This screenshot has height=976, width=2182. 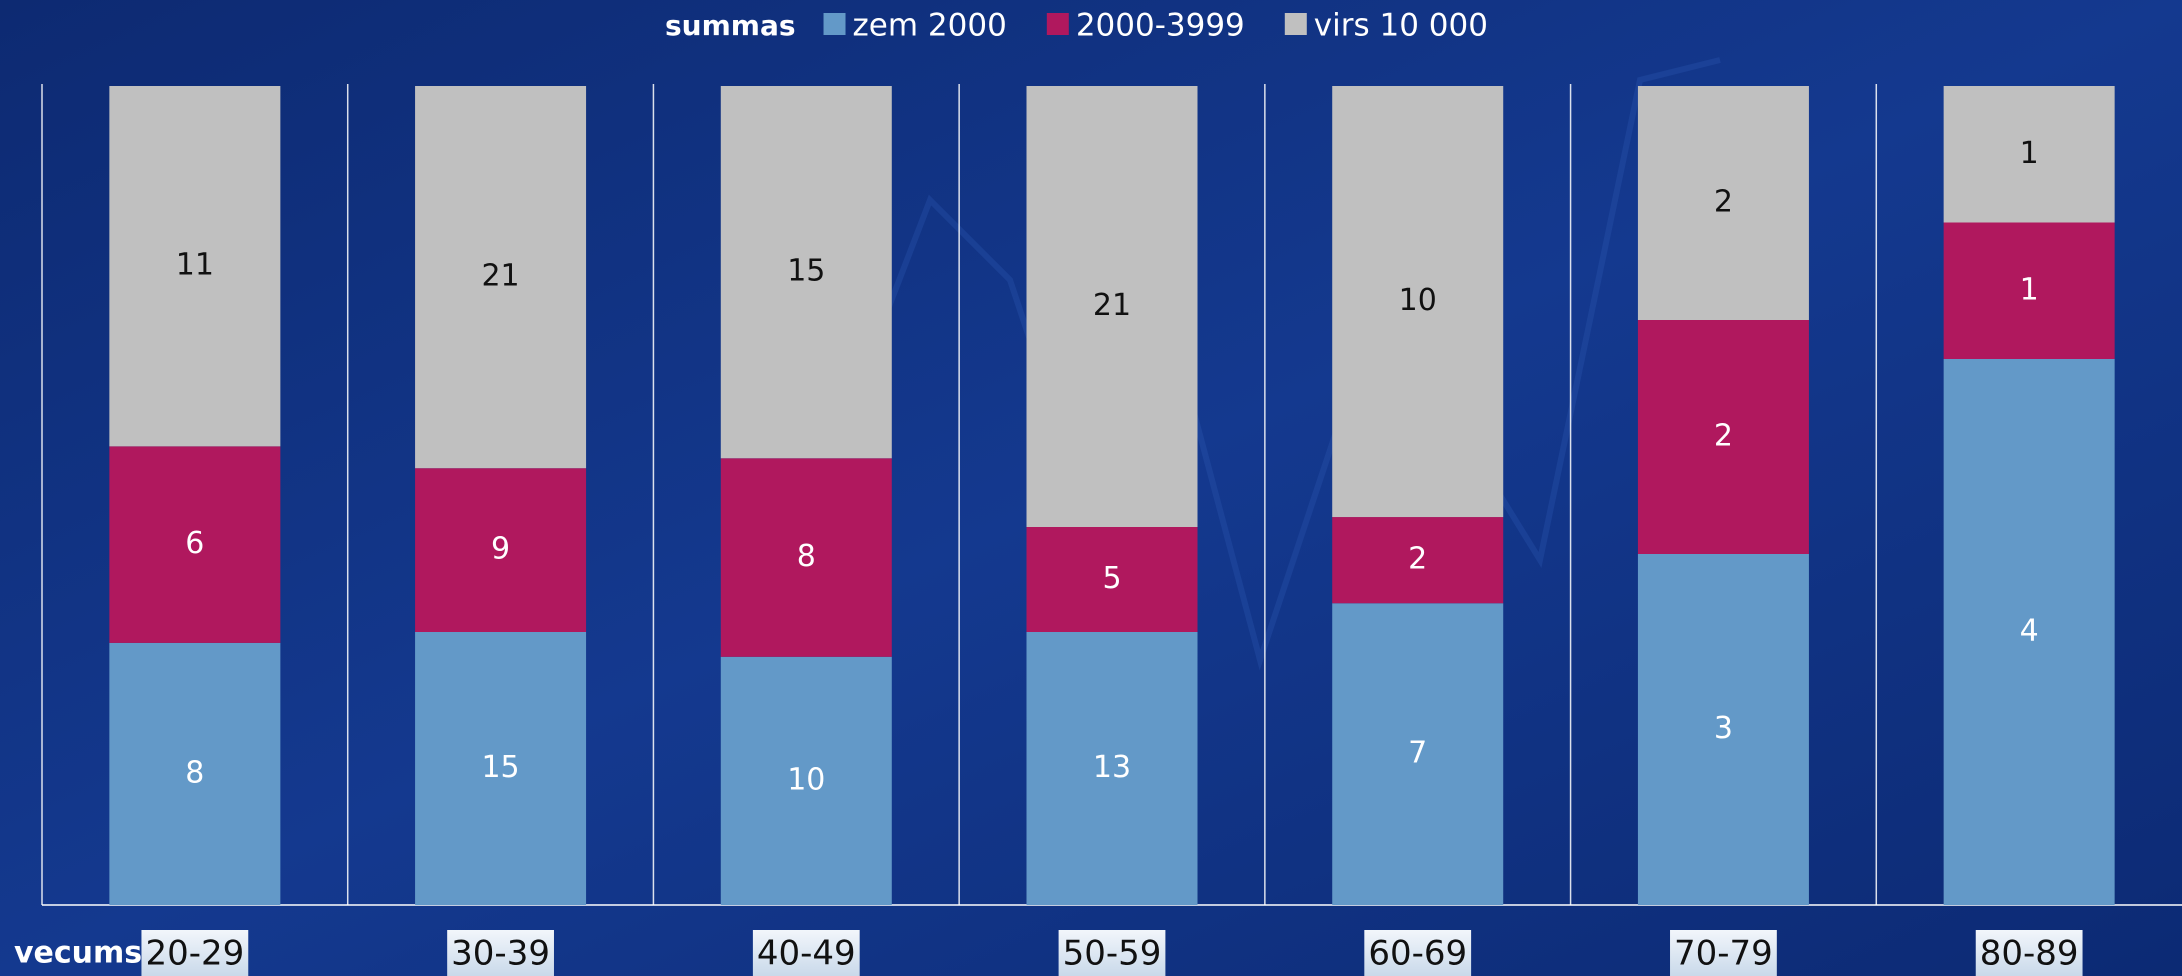 I want to click on x-tick-label: 20-29, so click(x=194, y=954).